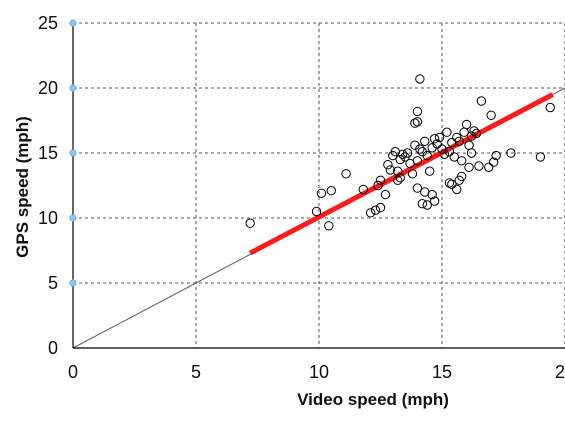  Describe the element at coordinates (373, 399) in the screenshot. I see `x-axis-title: Video speed (mph)` at that location.